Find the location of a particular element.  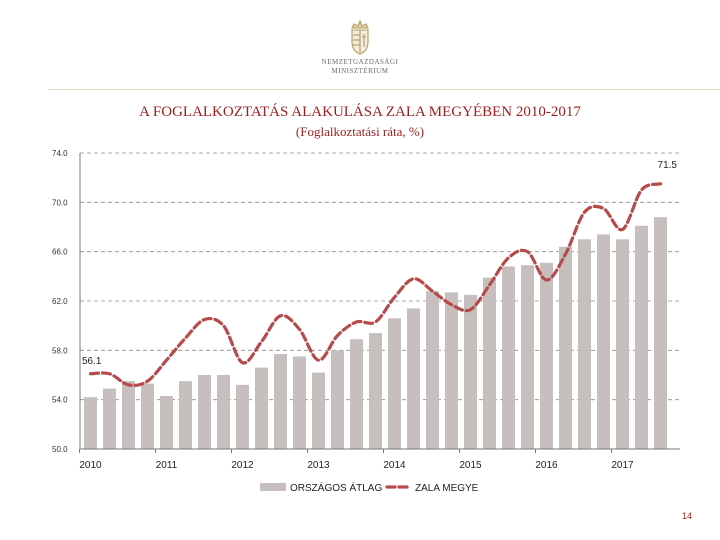

y-tick-label: 70.0 is located at coordinates (60, 202).